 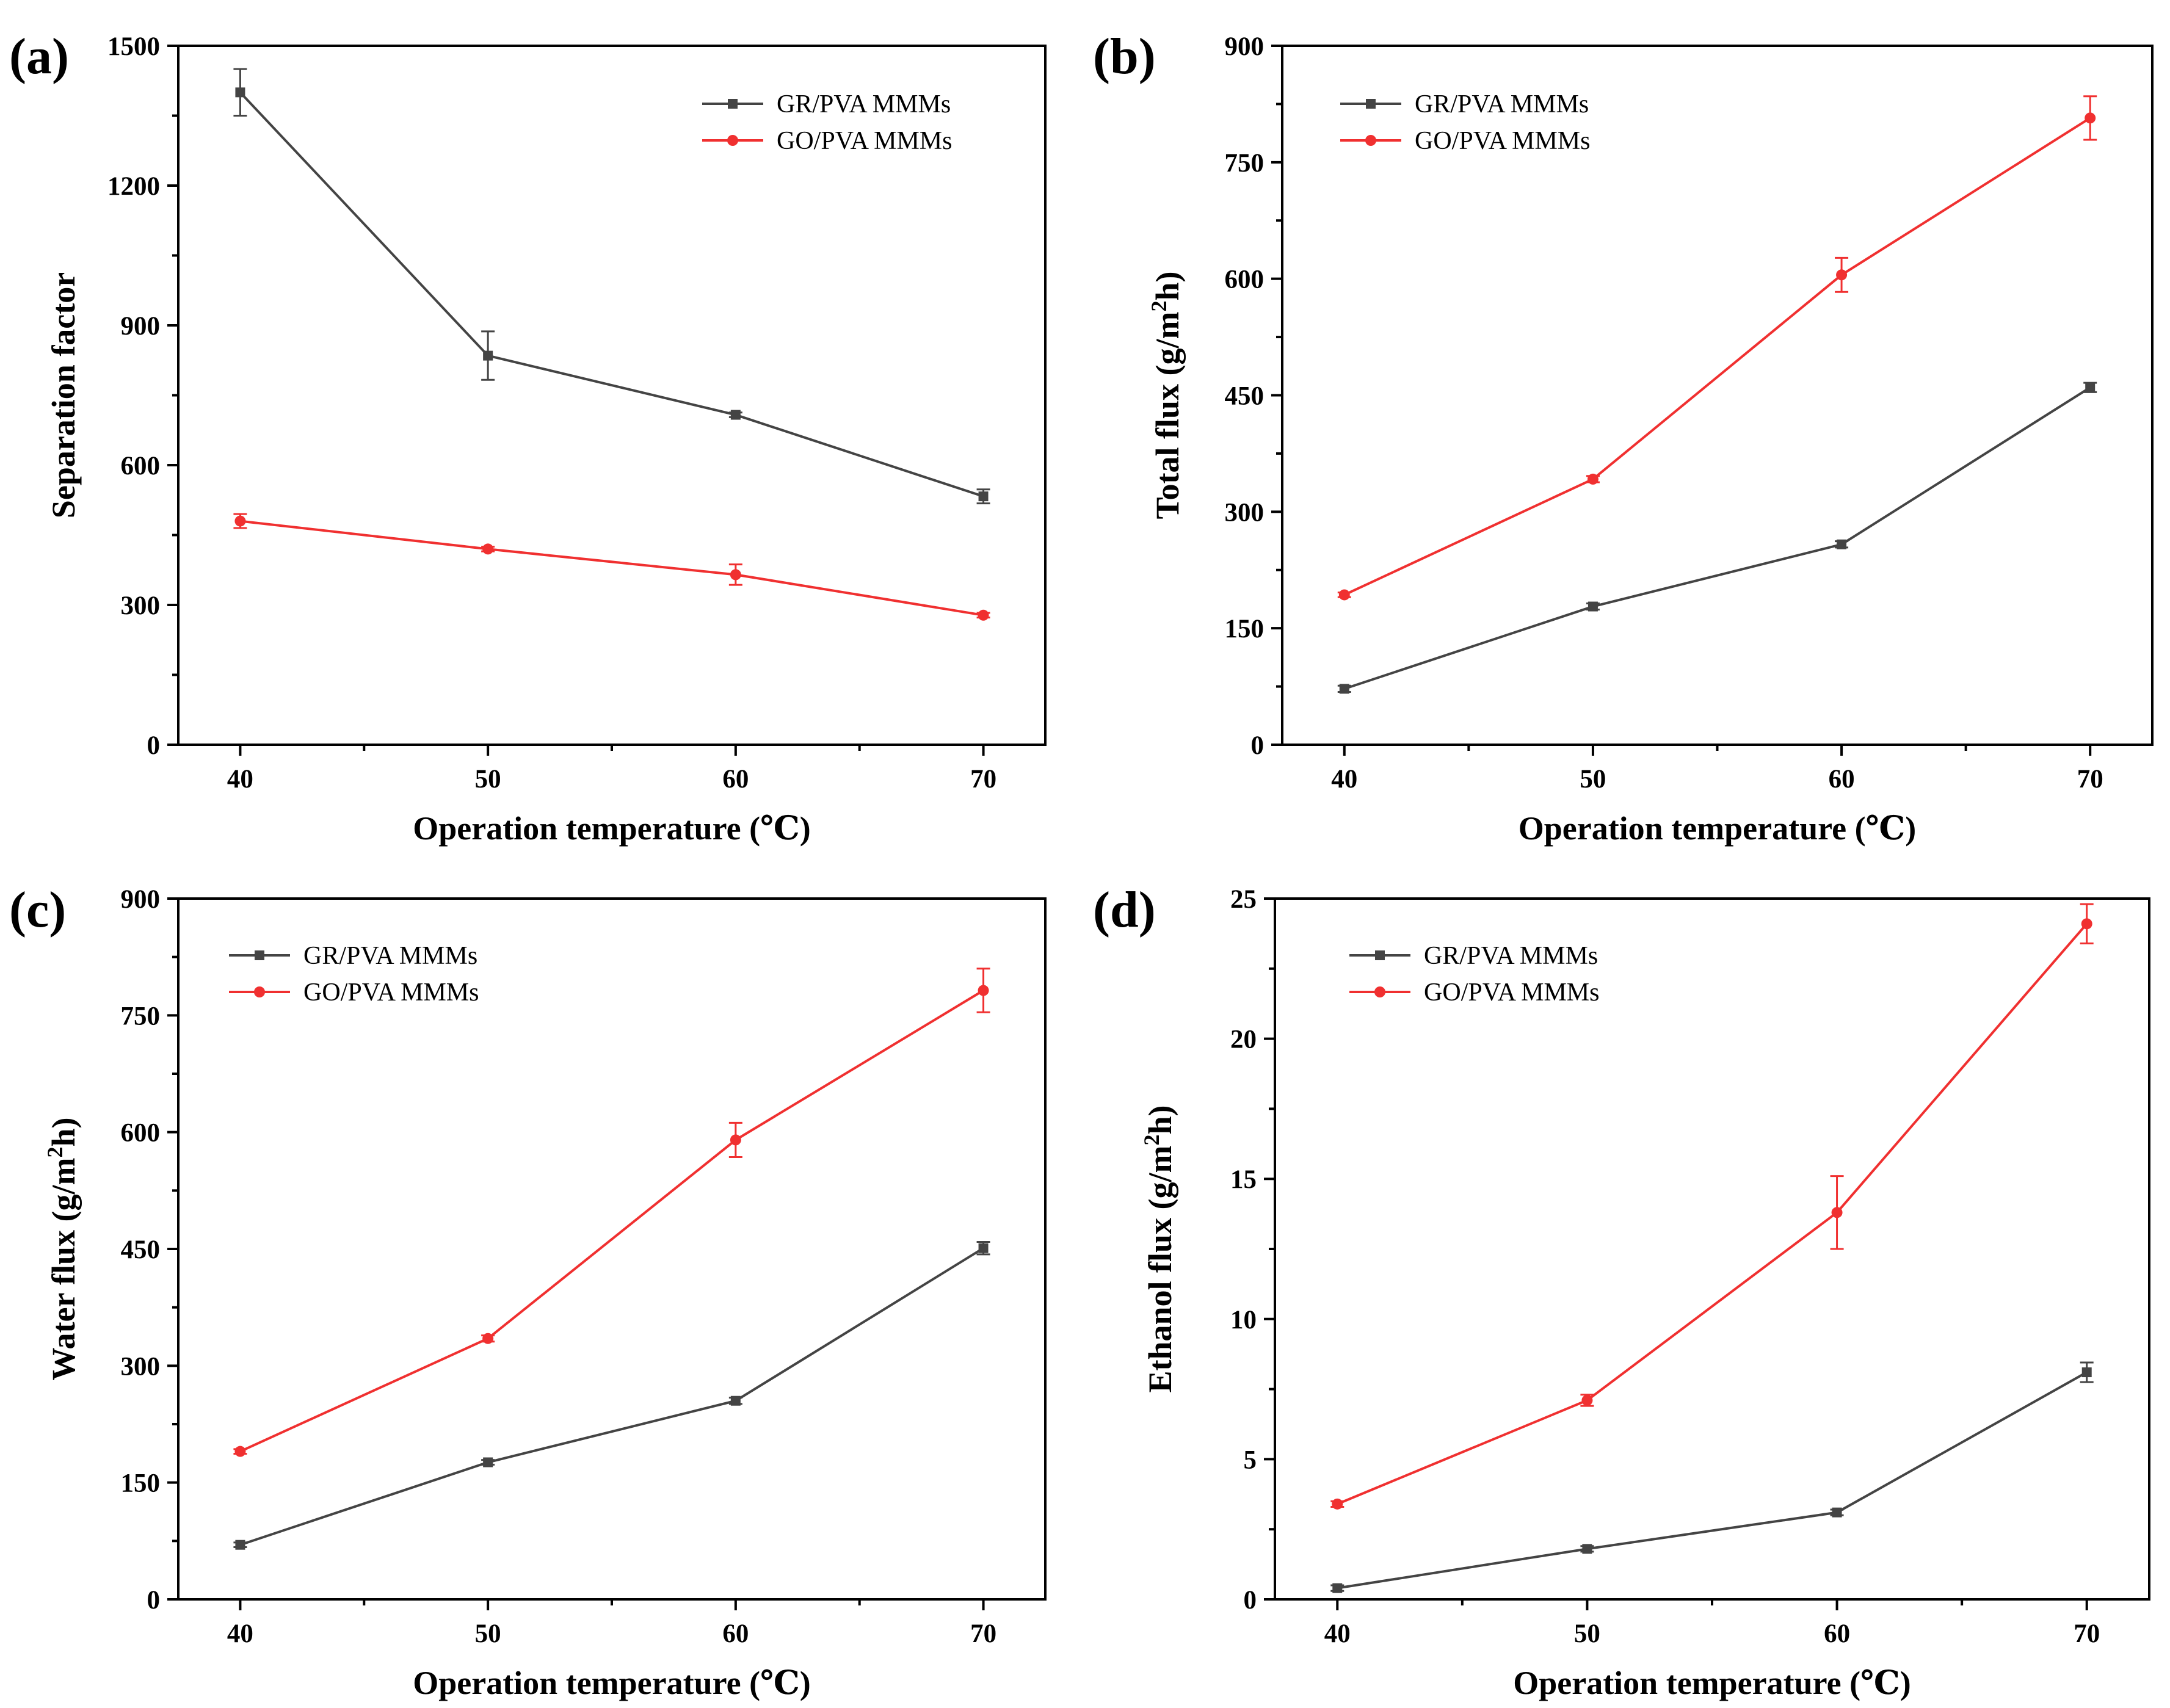 I want to click on panel-label: (d), so click(x=1124, y=909).